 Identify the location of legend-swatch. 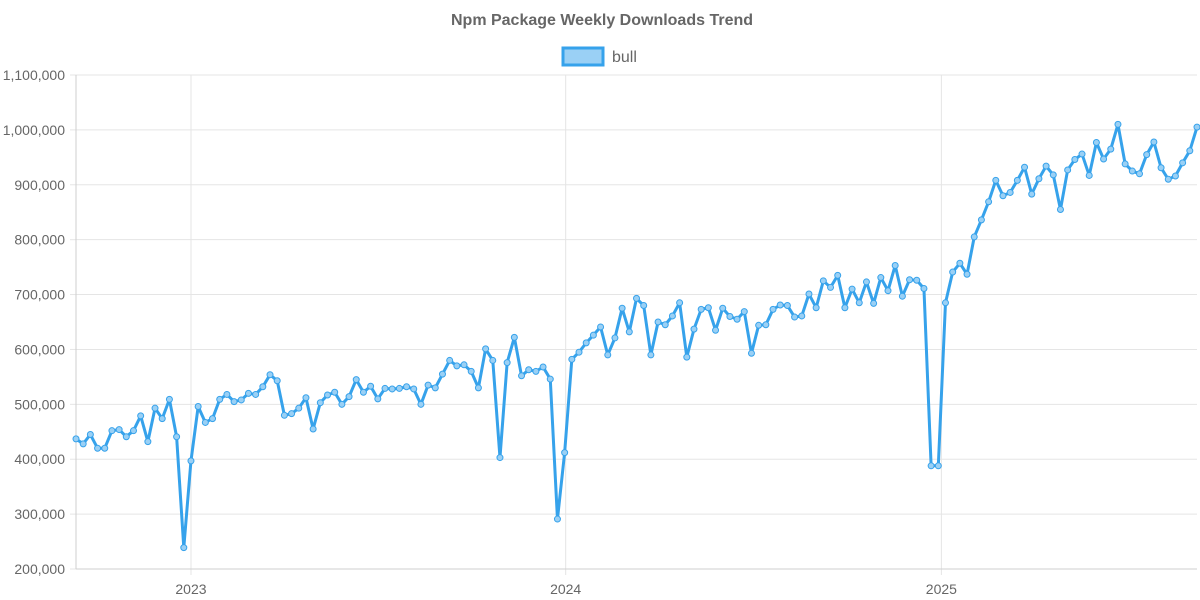
(583, 56).